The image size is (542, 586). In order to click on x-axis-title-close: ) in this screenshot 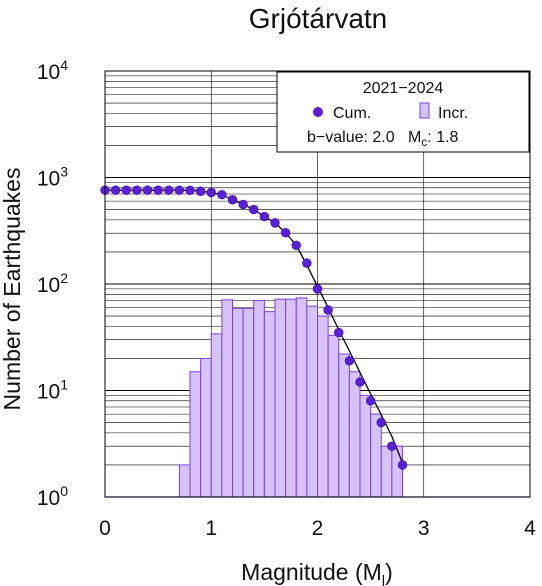, I will do `click(389, 572)`.